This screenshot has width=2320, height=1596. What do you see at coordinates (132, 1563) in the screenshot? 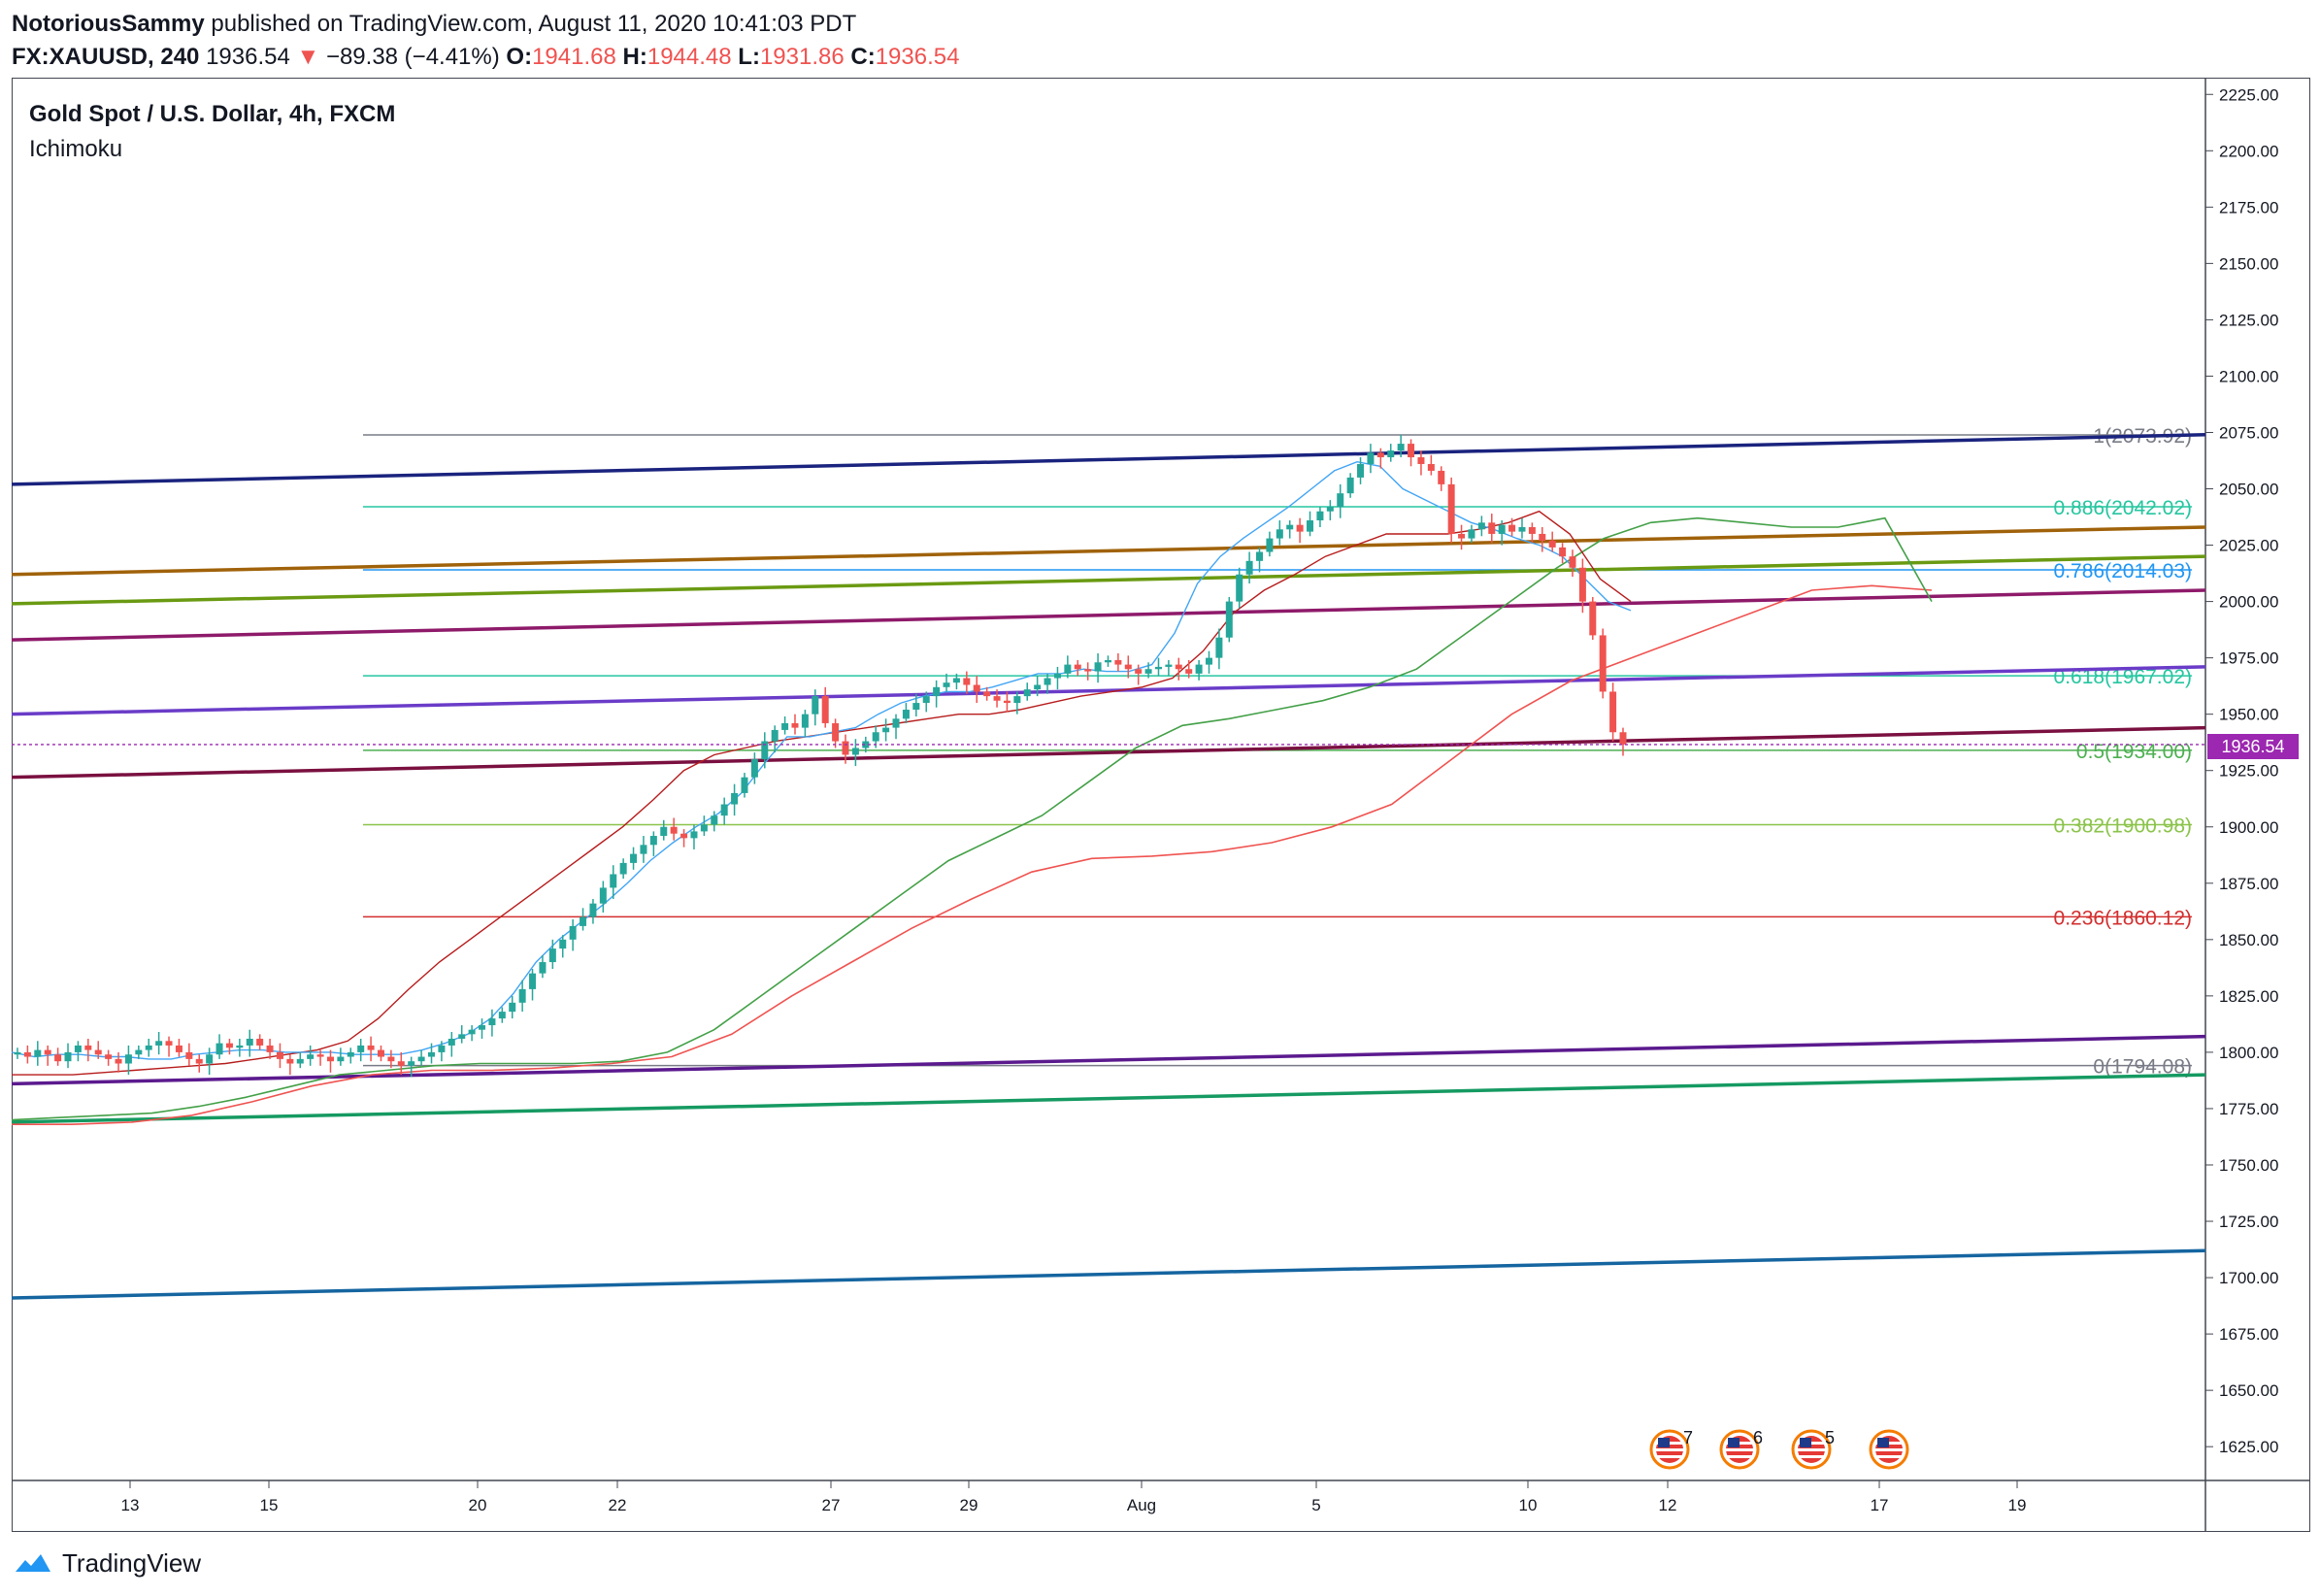
I see `brand-name: TradingView` at bounding box center [132, 1563].